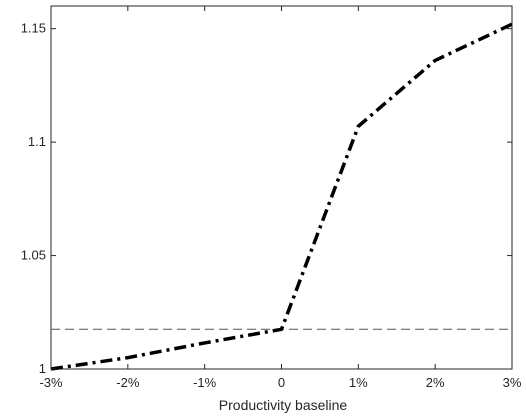  I want to click on x-tick-label: -3%, so click(51, 382).